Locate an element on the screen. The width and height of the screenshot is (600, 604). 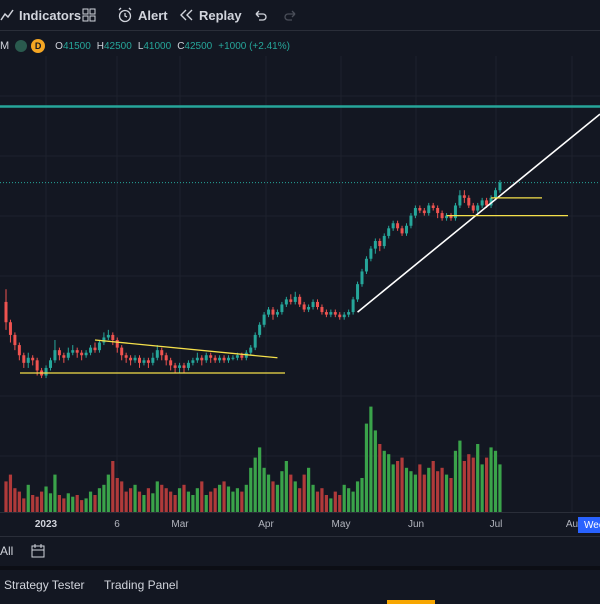
range-bar: All is located at coordinates (300, 550).